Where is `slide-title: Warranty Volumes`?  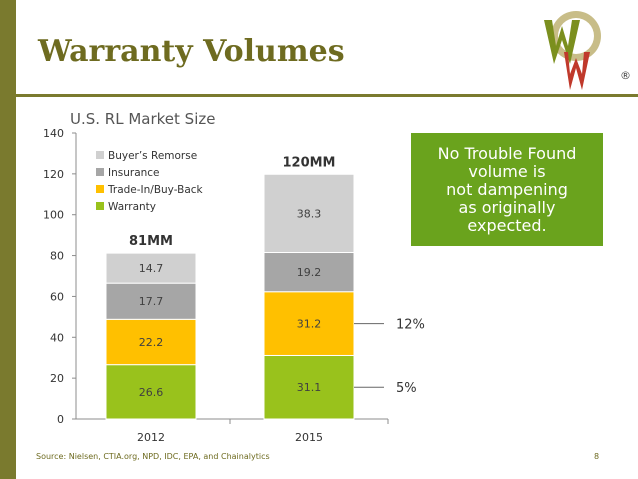 slide-title: Warranty Volumes is located at coordinates (191, 51).